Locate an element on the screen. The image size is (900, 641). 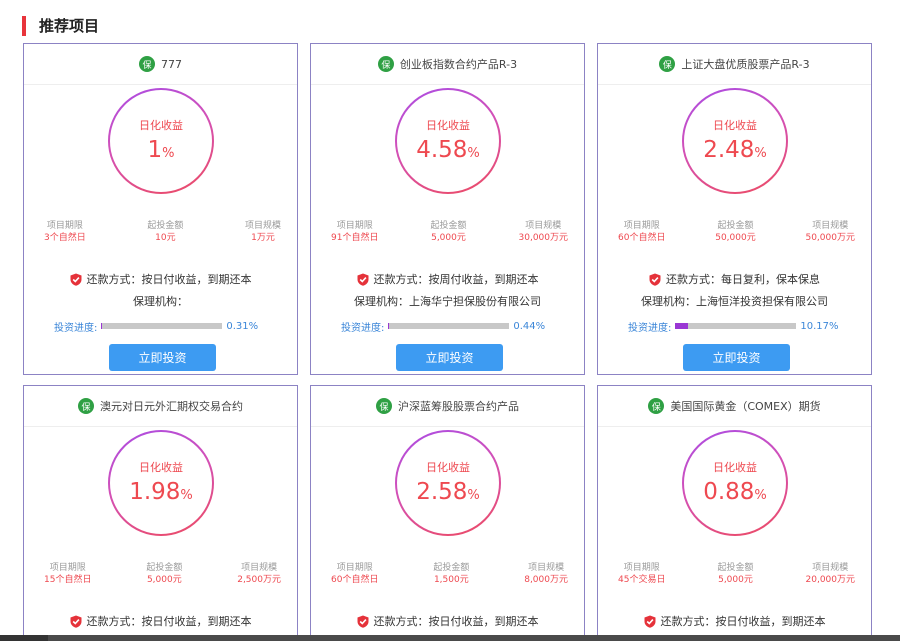
product-stats: 项目期限 15个自然日 起投金额 5,000元 项目规模 2,500万元 is located at coordinates (160, 574).